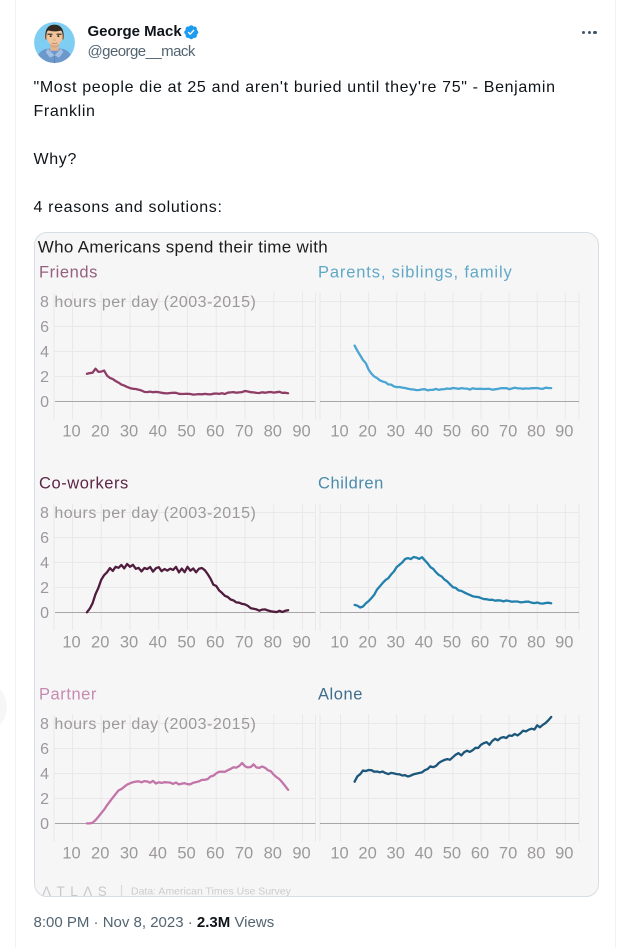 The height and width of the screenshot is (948, 625). I want to click on svg-text:Data: American Times Use Surve: Data: American Times Use Survey, so click(211, 892).